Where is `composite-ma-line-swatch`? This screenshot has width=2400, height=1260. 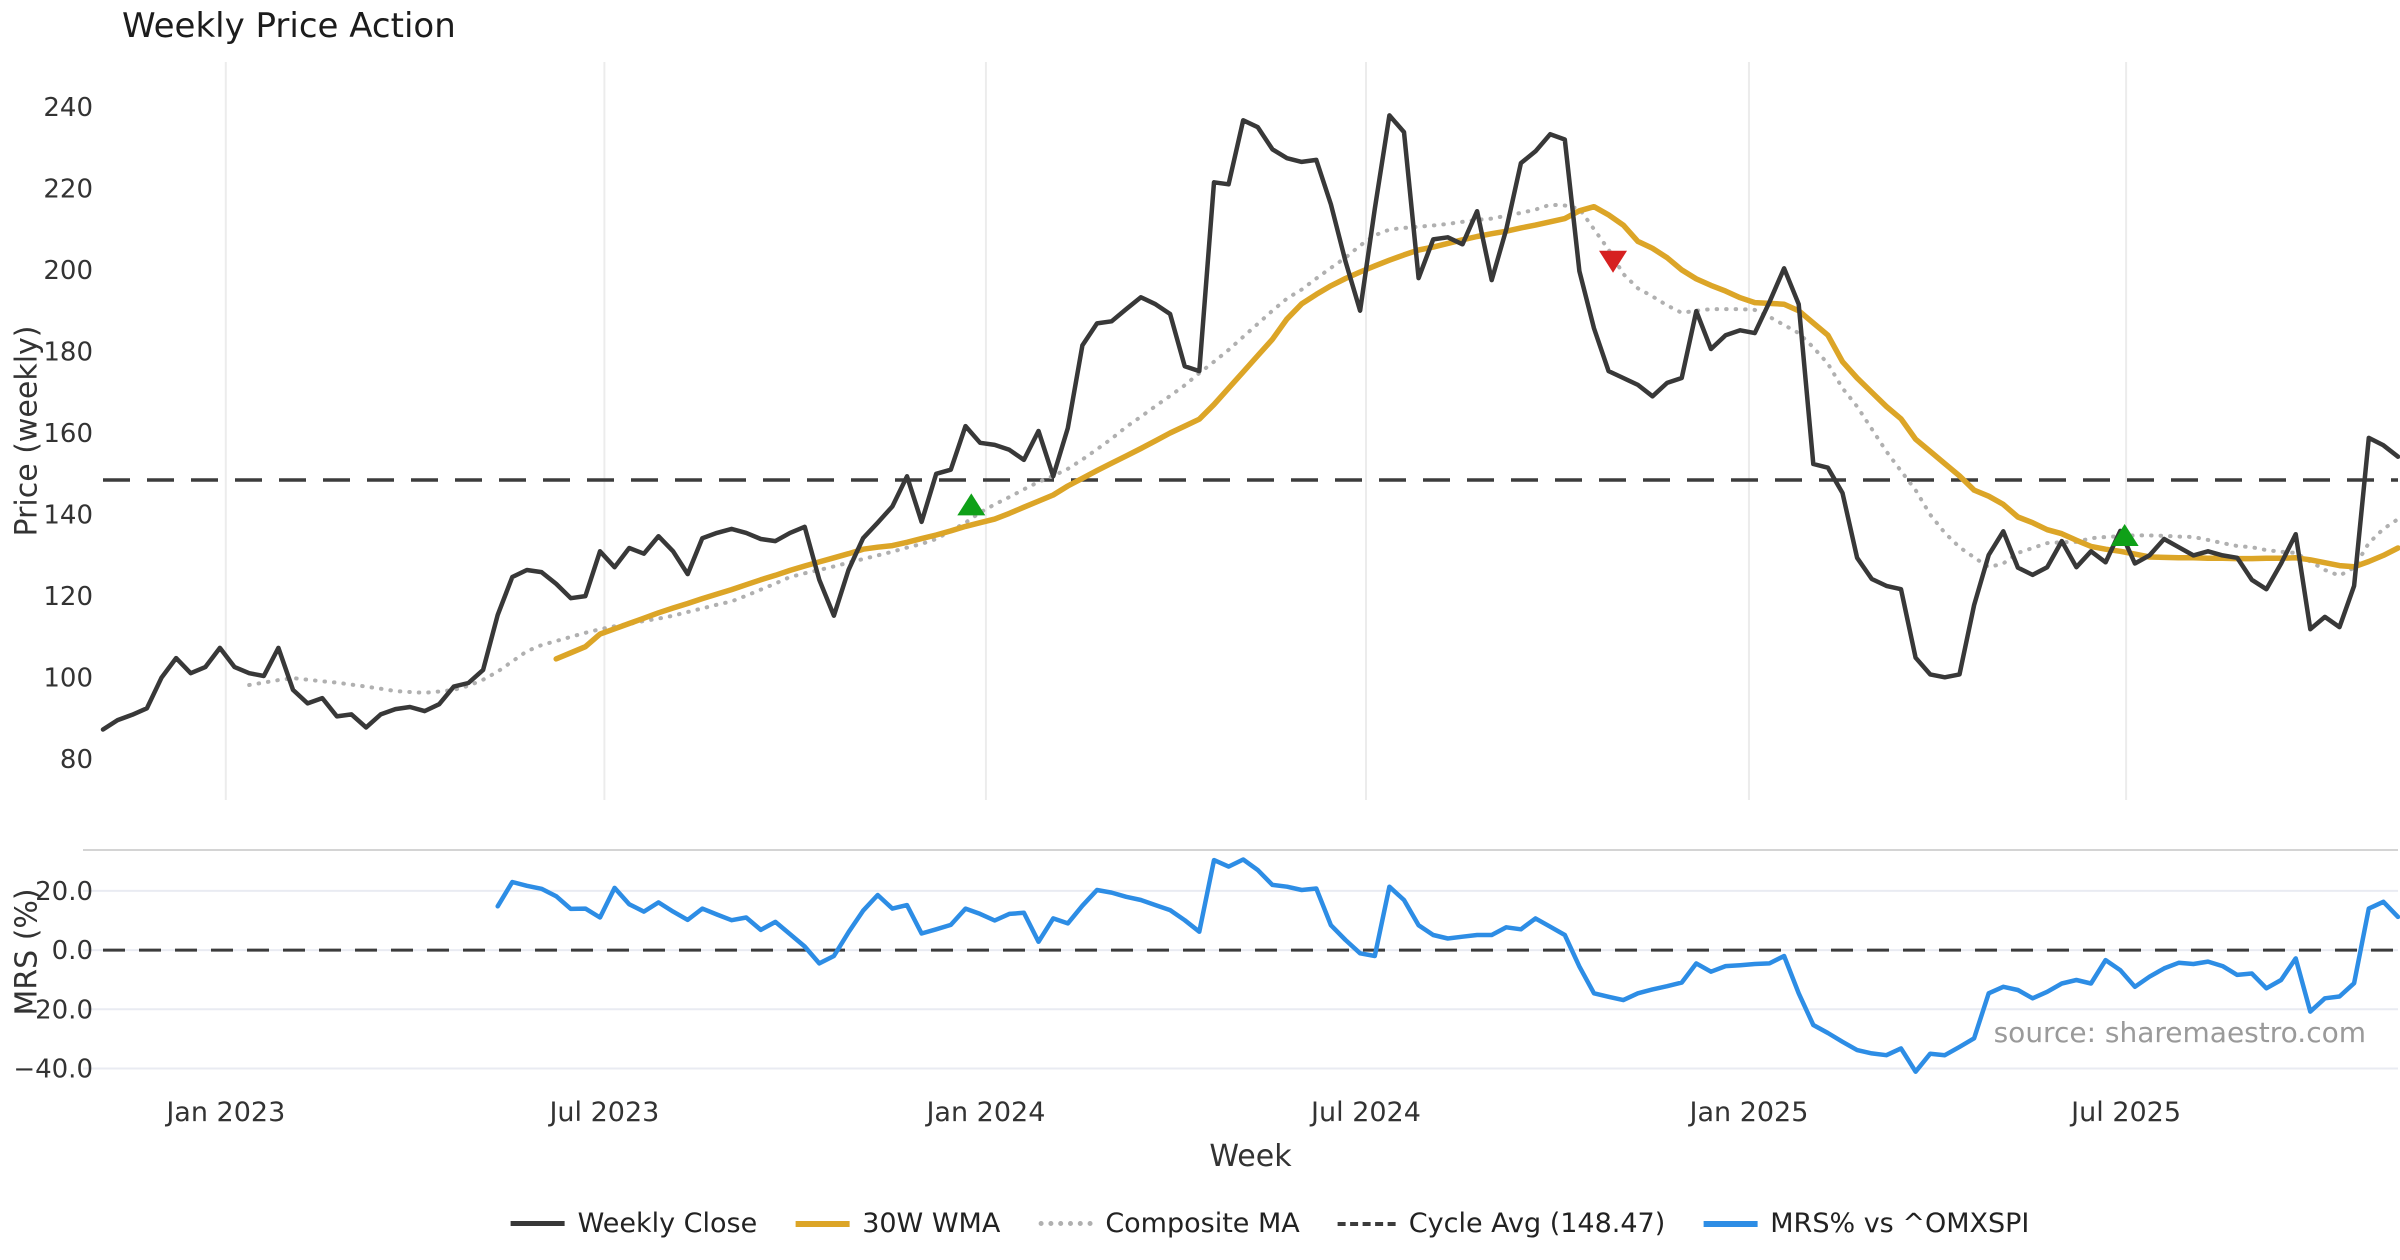
composite-ma-line-swatch is located at coordinates (1065, 1223).